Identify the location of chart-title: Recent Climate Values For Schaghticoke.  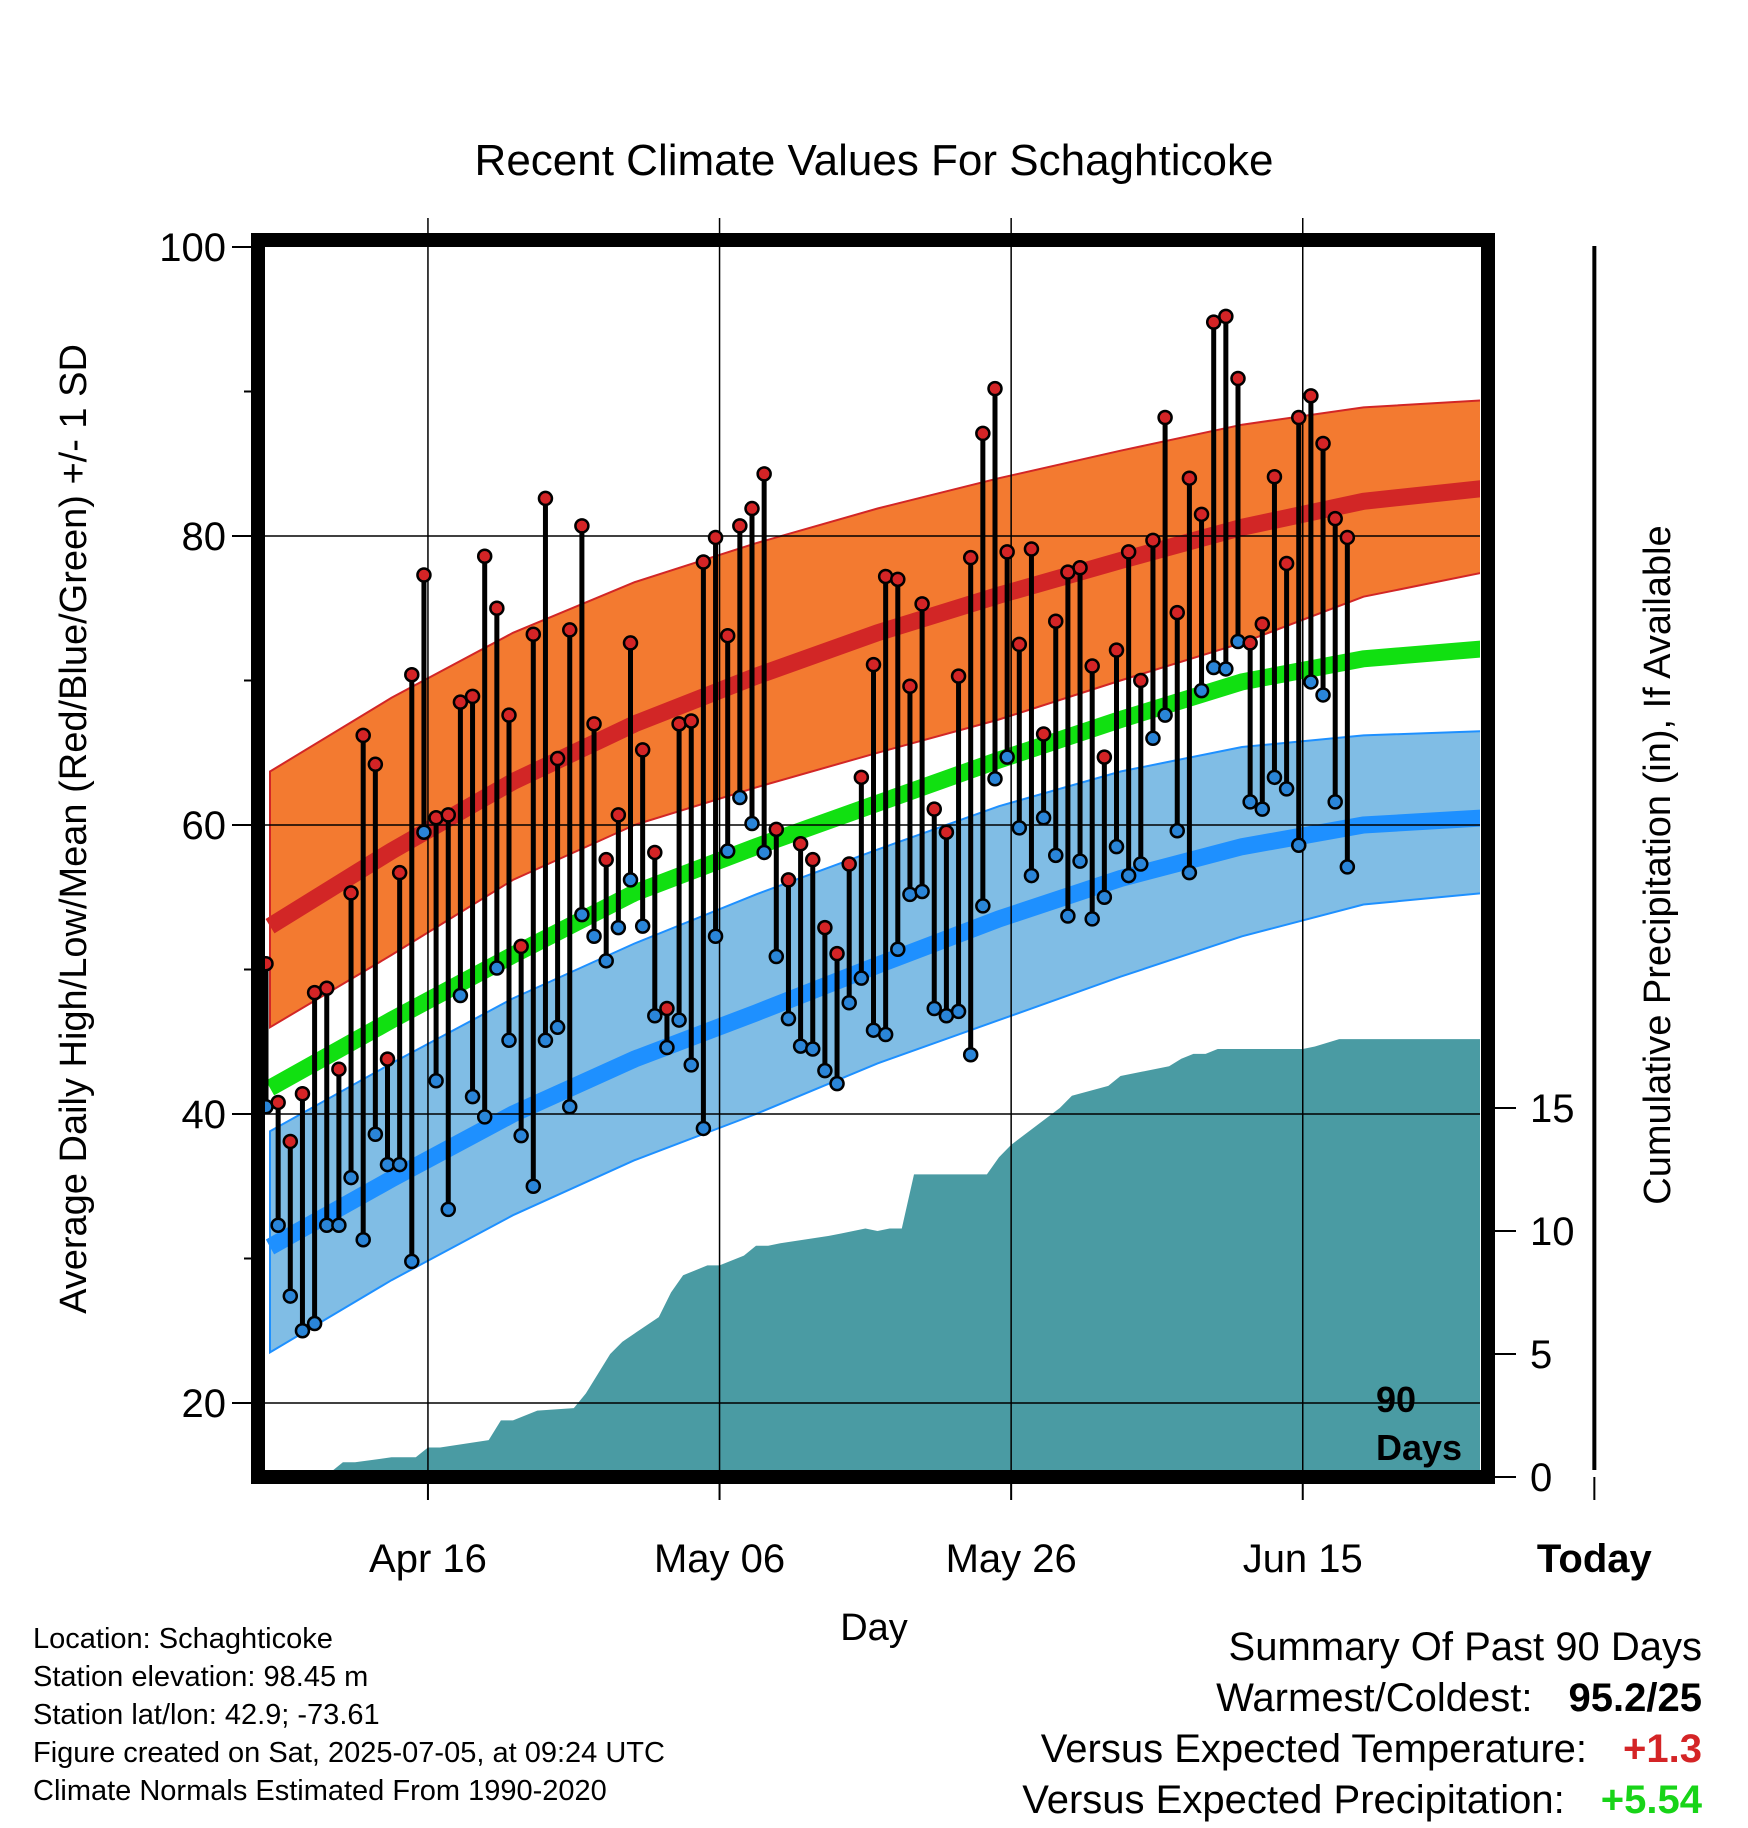
(874, 160).